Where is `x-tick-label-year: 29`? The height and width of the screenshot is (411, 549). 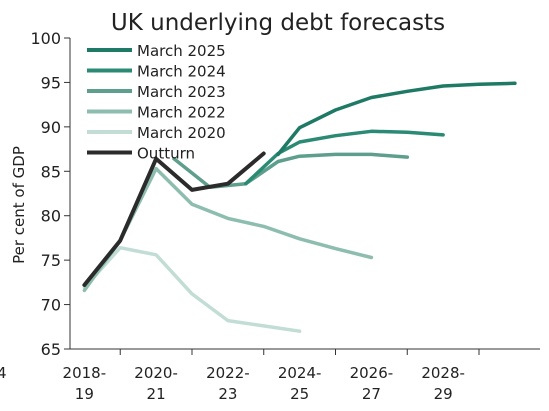
x-tick-label-year: 29 is located at coordinates (443, 394).